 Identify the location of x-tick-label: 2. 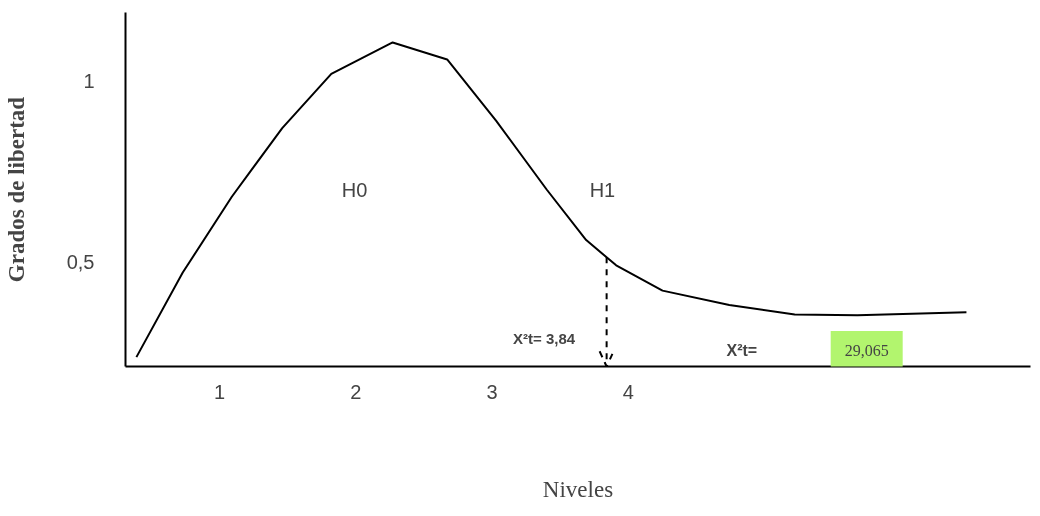
(356, 391).